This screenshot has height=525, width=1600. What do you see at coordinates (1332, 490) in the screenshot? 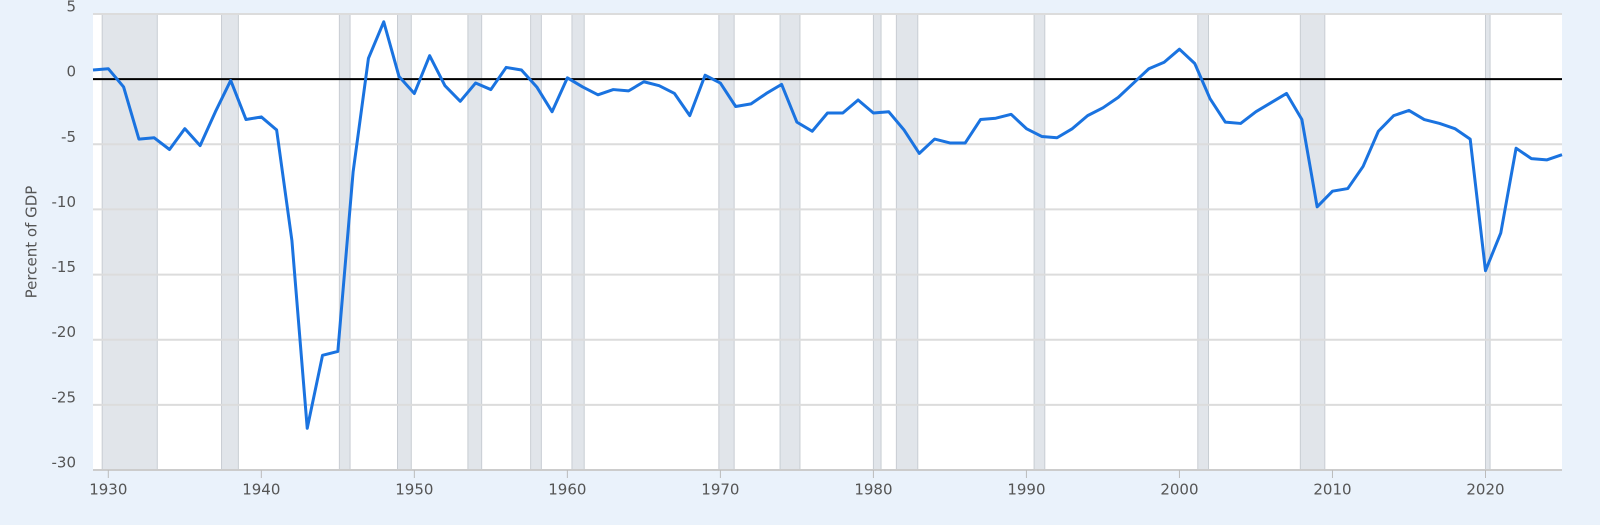
I see `x-tick-label: 2010` at bounding box center [1332, 490].